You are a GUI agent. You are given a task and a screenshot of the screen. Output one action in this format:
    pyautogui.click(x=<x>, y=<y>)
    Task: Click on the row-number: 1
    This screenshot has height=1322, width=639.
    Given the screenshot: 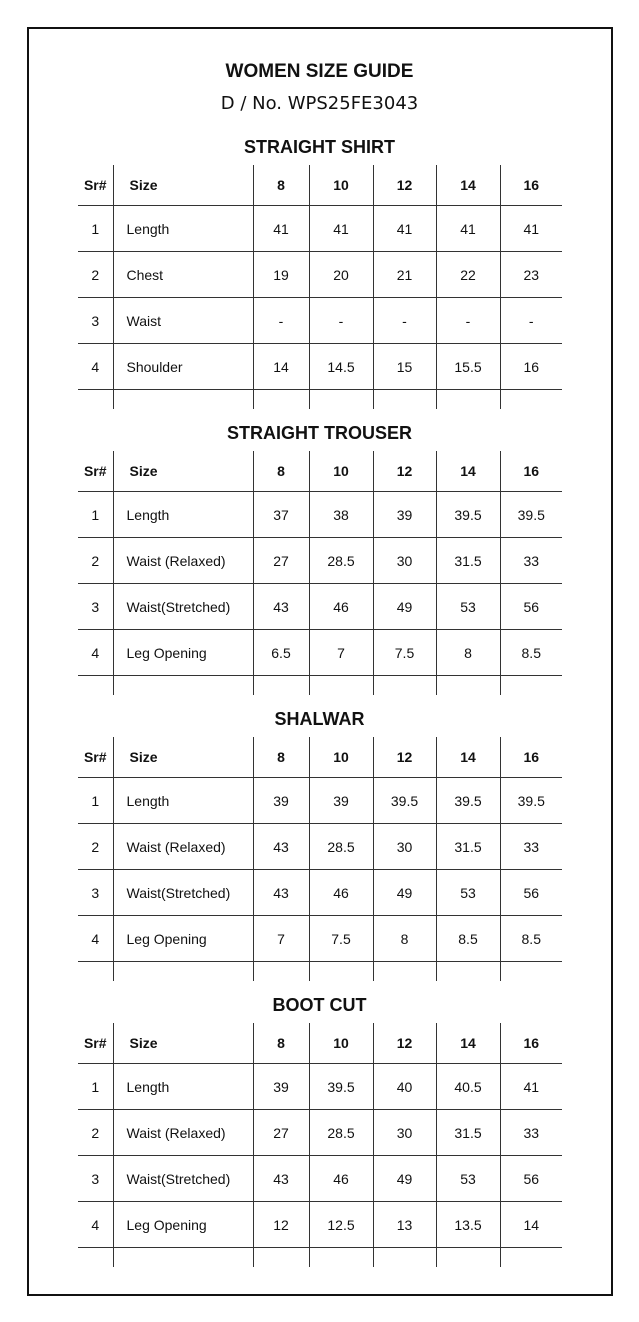 What is the action you would take?
    pyautogui.click(x=95, y=228)
    